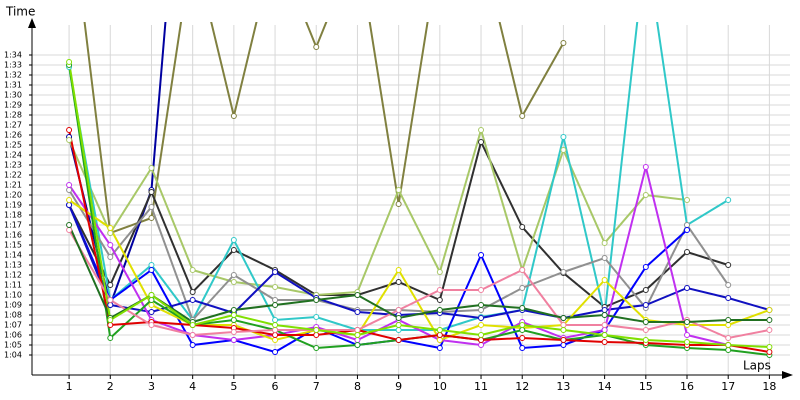 The width and height of the screenshot is (800, 400). I want to click on y-tick-label: 1:20, so click(13, 195).